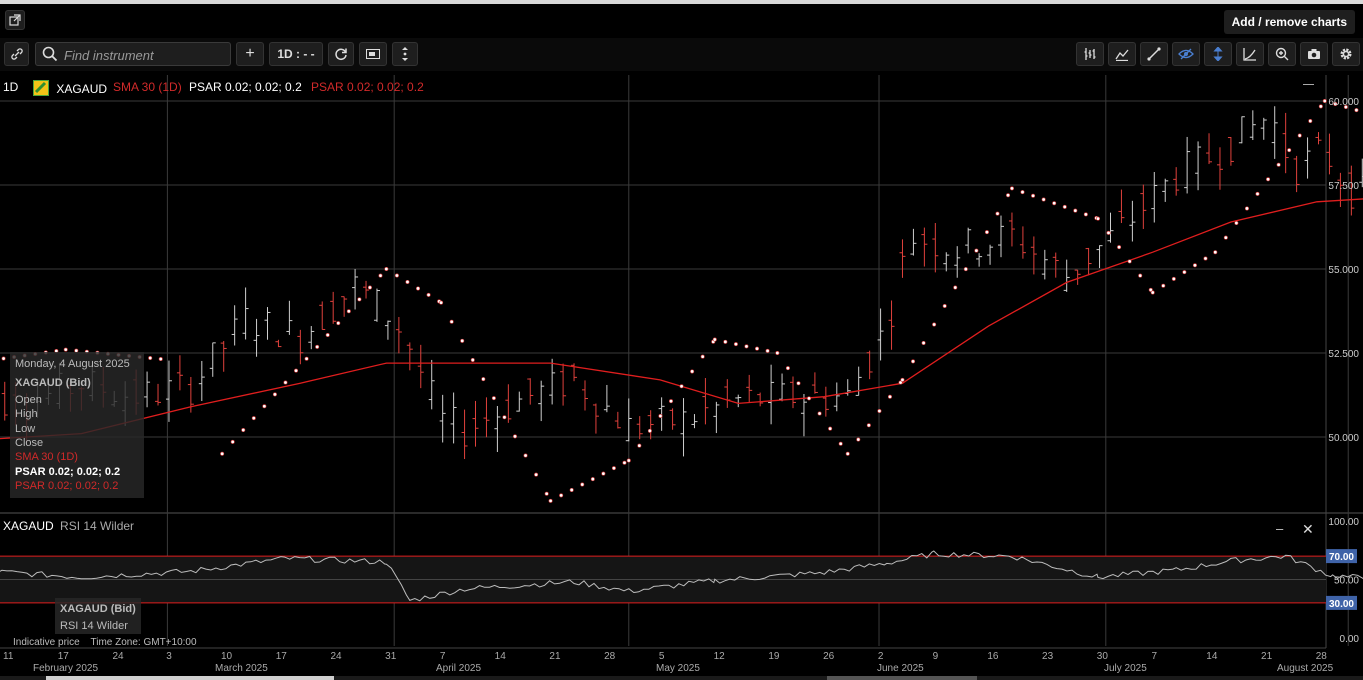 The width and height of the screenshot is (1363, 680). Describe the element at coordinates (1155, 656) in the screenshot. I see `x-tick-label: 7` at that location.